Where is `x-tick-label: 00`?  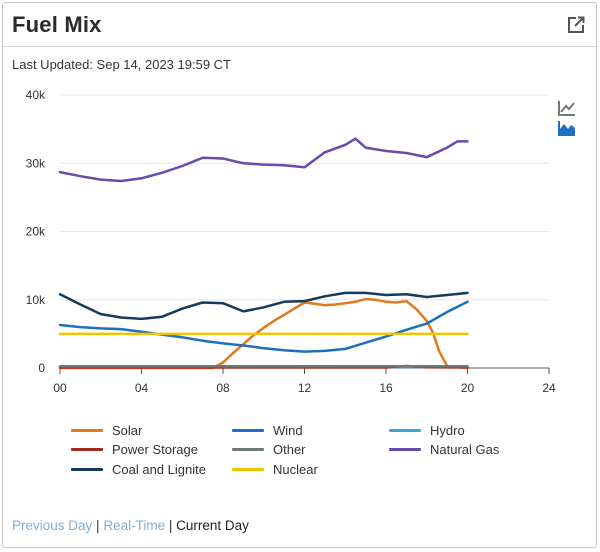
x-tick-label: 00 is located at coordinates (60, 388).